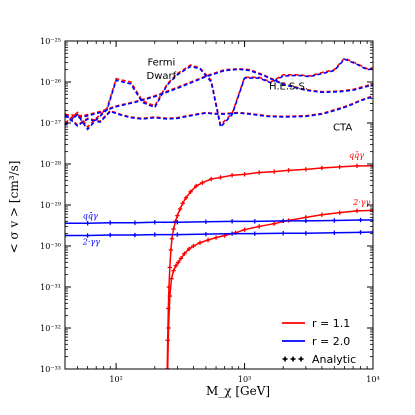 The width and height of the screenshot is (415, 415). Describe the element at coordinates (50, 328) in the screenshot. I see `y-tick-label: 10⁻³²` at that location.